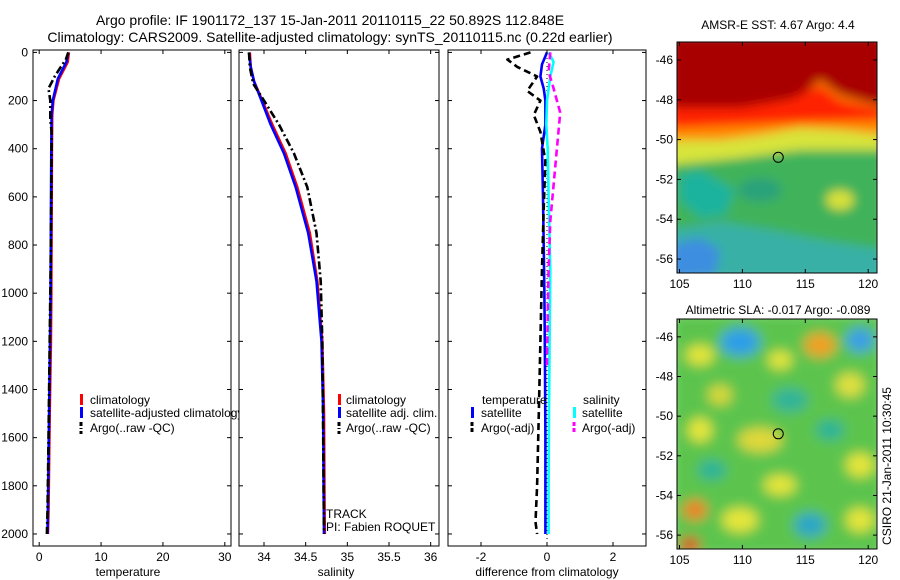  Describe the element at coordinates (546, 572) in the screenshot. I see `difference-xlabel: difference from climatology` at that location.